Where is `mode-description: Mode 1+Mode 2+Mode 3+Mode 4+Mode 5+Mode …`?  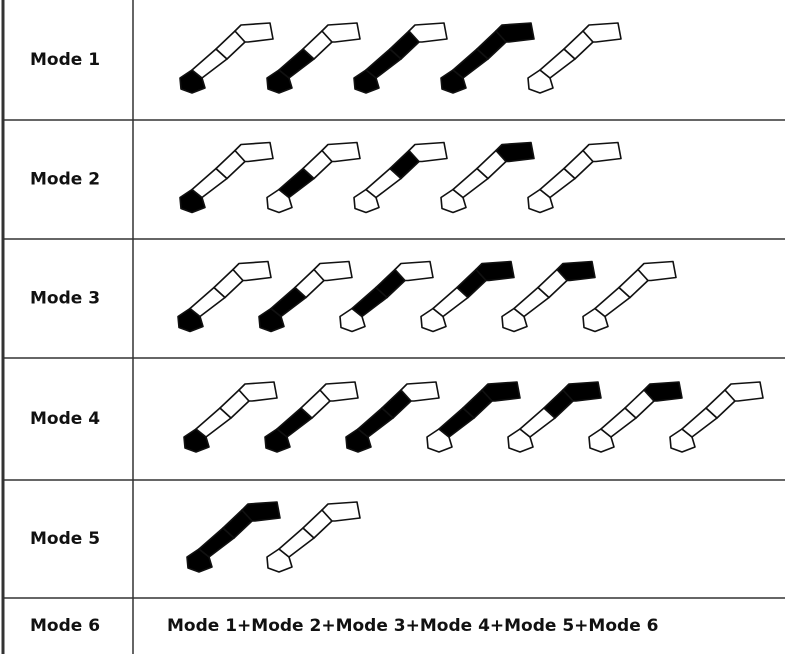 mode-description: Mode 1+Mode 2+Mode 3+Mode 4+Mode 5+Mode … is located at coordinates (412, 626).